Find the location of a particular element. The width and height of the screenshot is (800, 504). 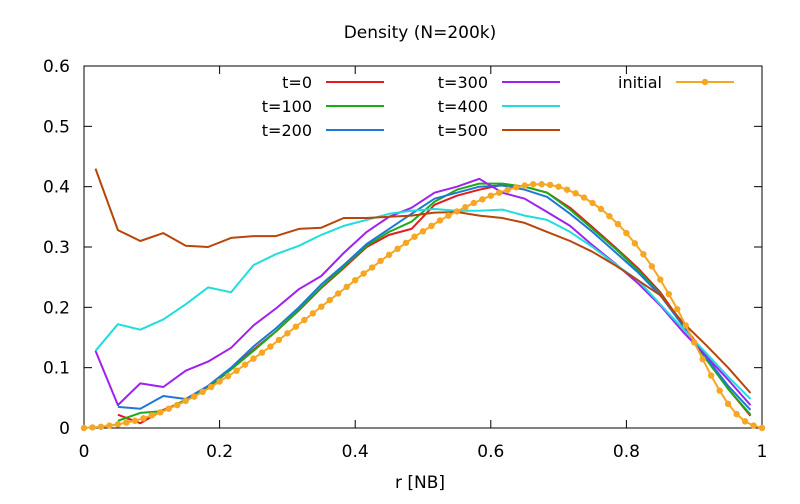

x-tick-label: 0.4 is located at coordinates (355, 452).